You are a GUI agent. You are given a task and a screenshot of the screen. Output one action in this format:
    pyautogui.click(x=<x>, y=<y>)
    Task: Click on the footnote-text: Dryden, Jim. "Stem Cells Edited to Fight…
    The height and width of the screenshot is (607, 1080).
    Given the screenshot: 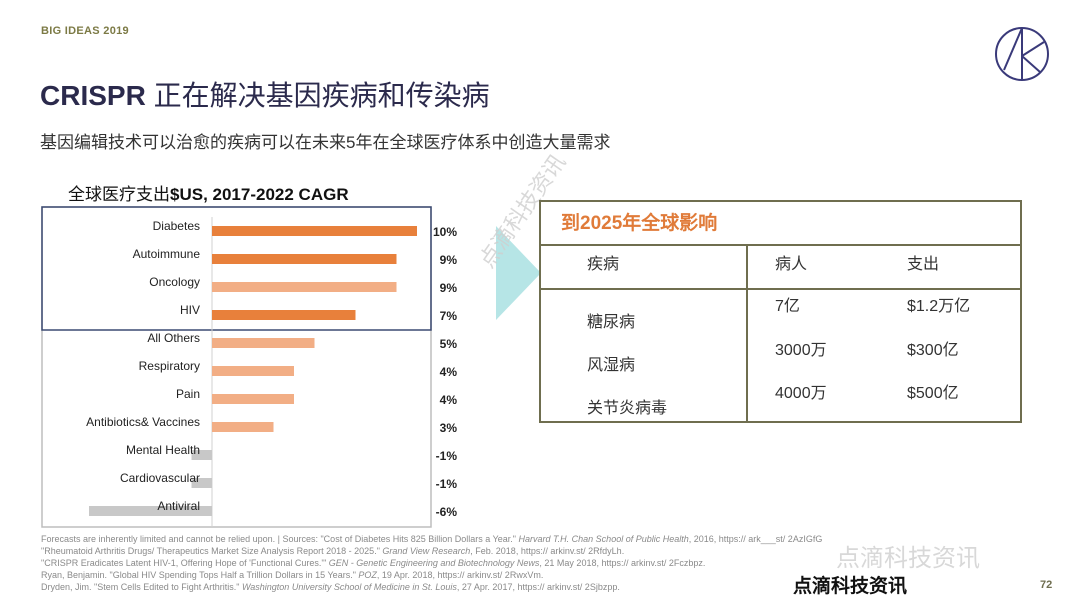 What is the action you would take?
    pyautogui.click(x=141, y=587)
    